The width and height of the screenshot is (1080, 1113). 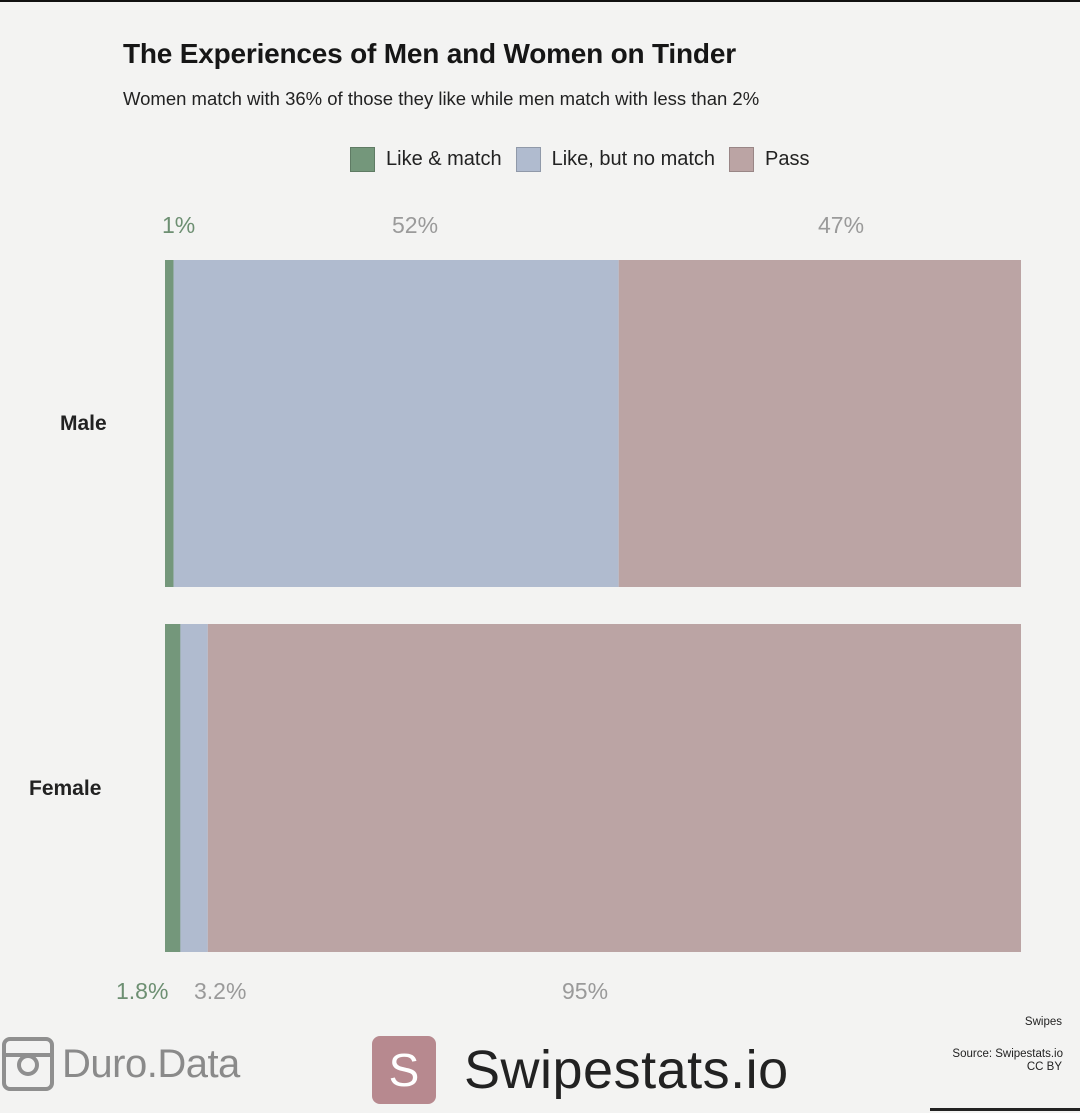 I want to click on duro-data-logo: Duro.Data, so click(x=120, y=1064).